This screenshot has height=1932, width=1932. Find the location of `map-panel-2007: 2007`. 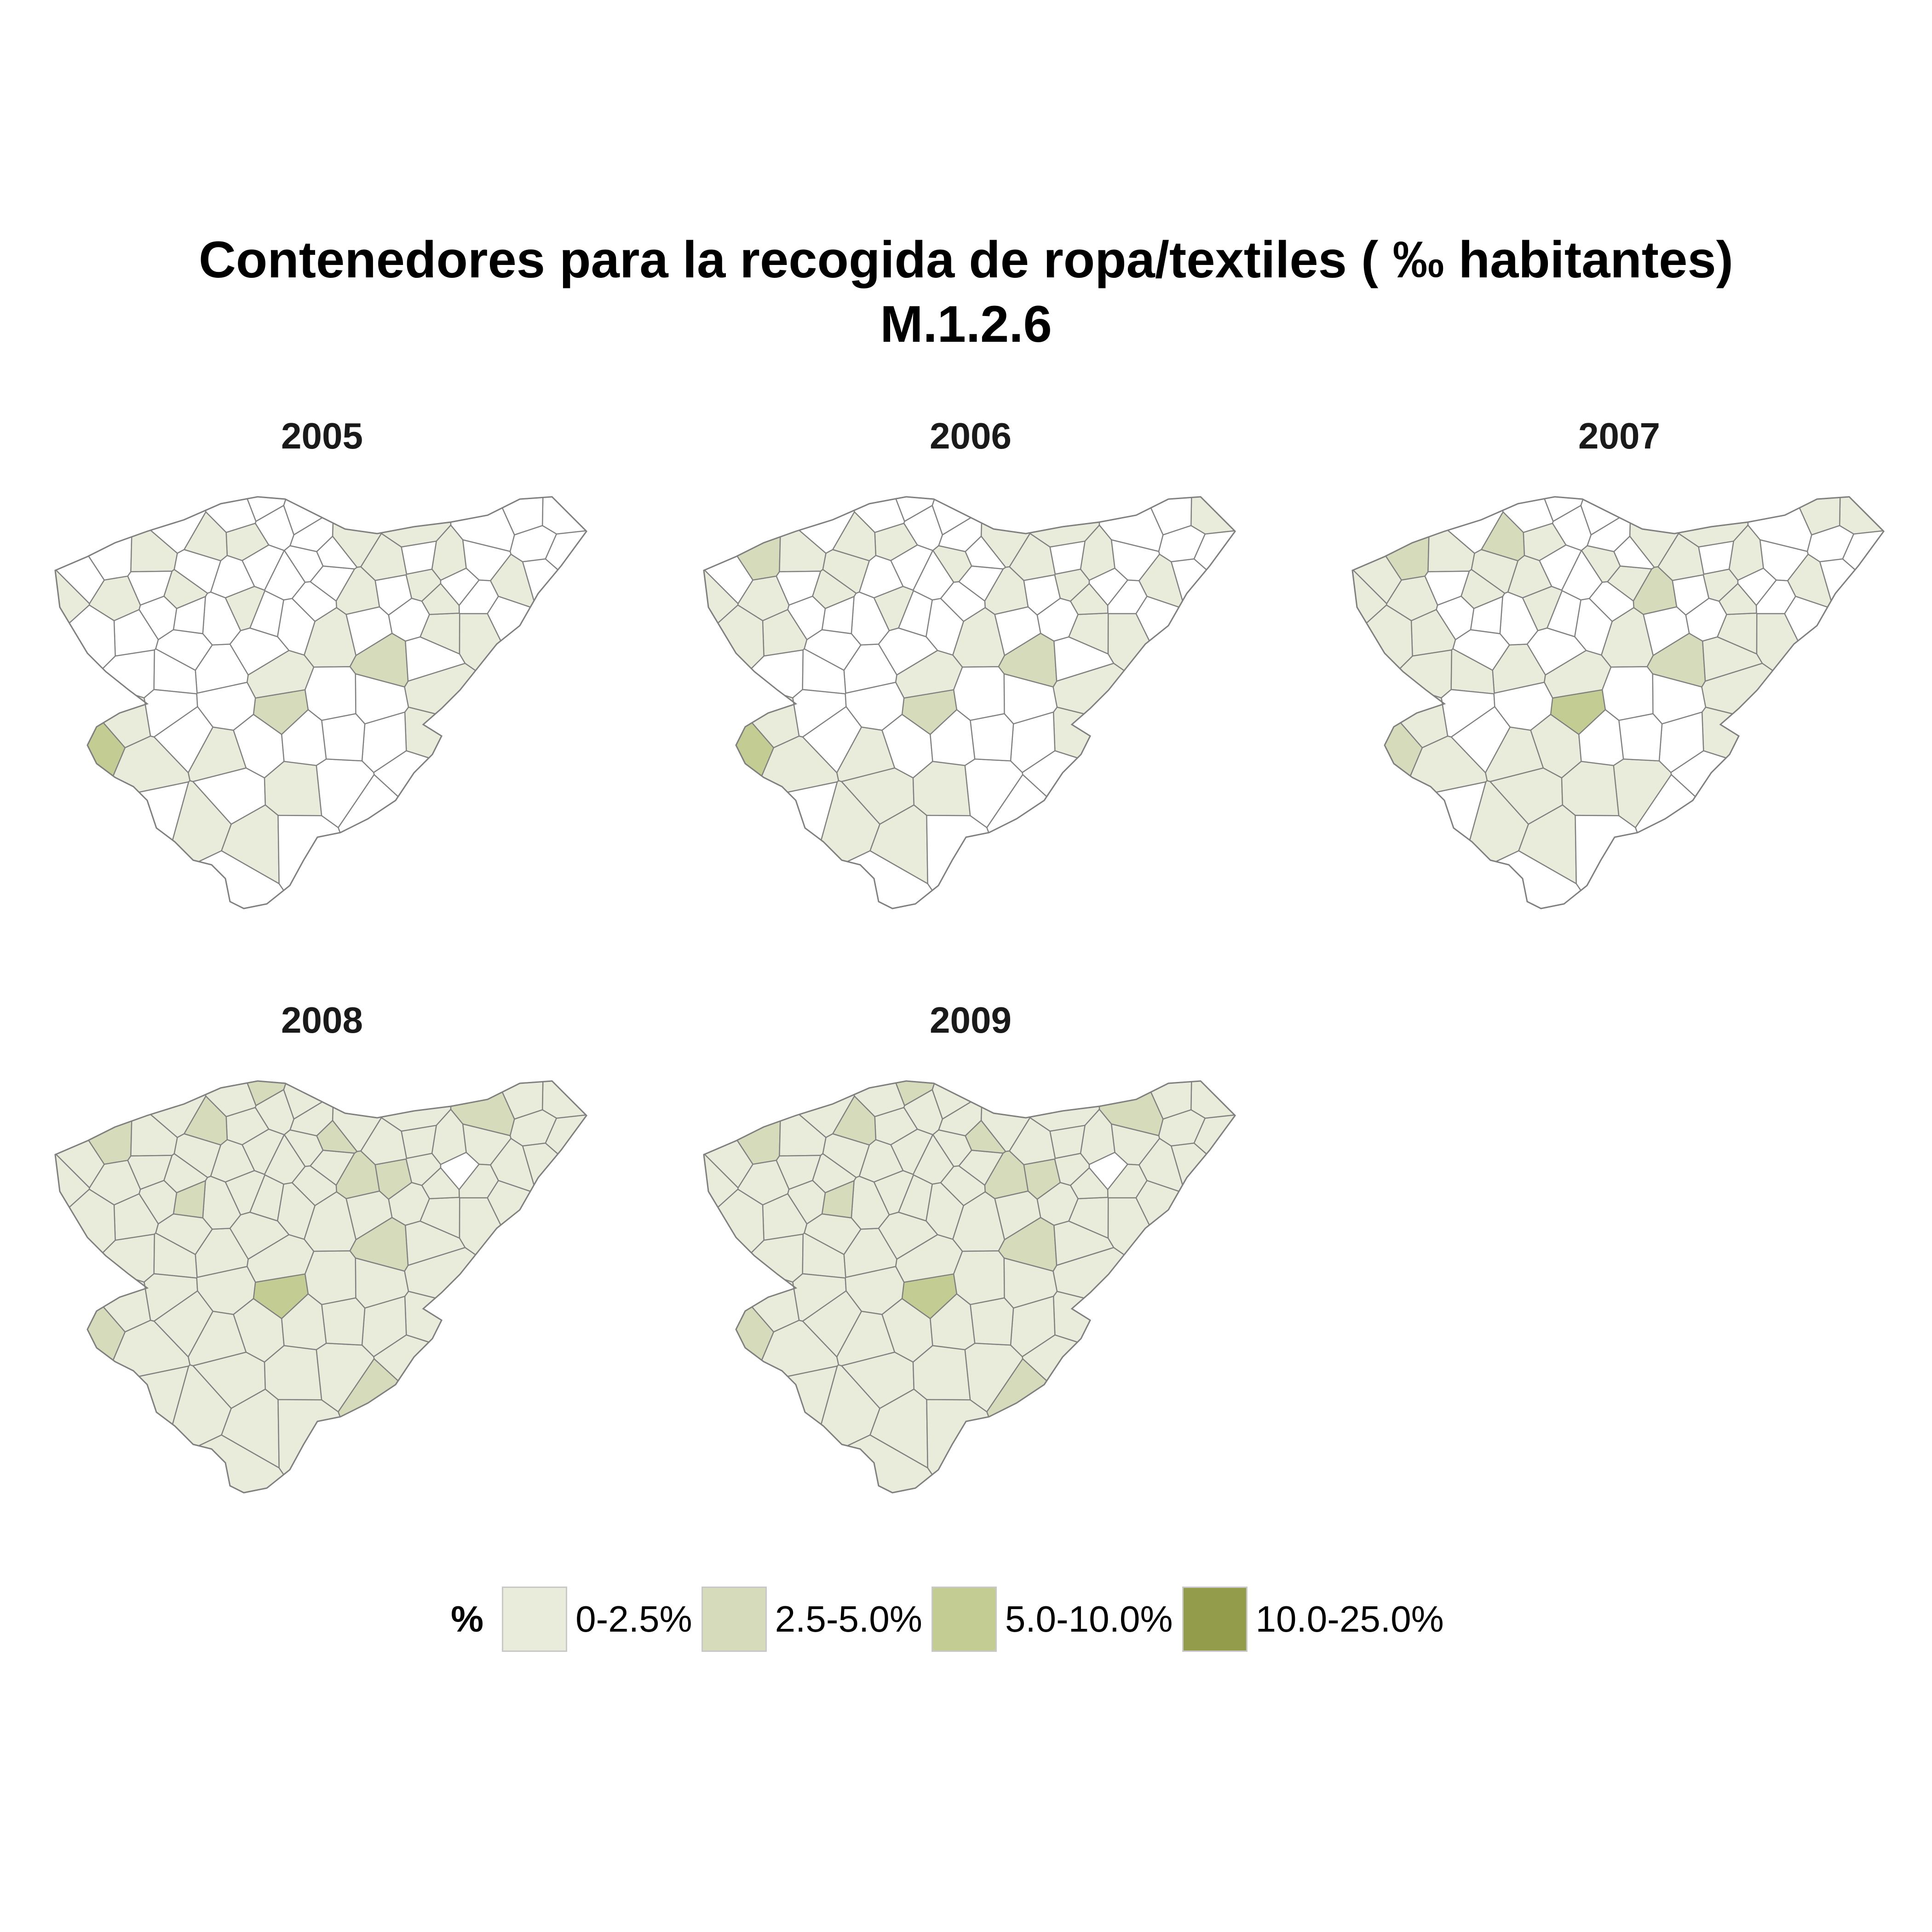

map-panel-2007: 2007 is located at coordinates (1619, 667).